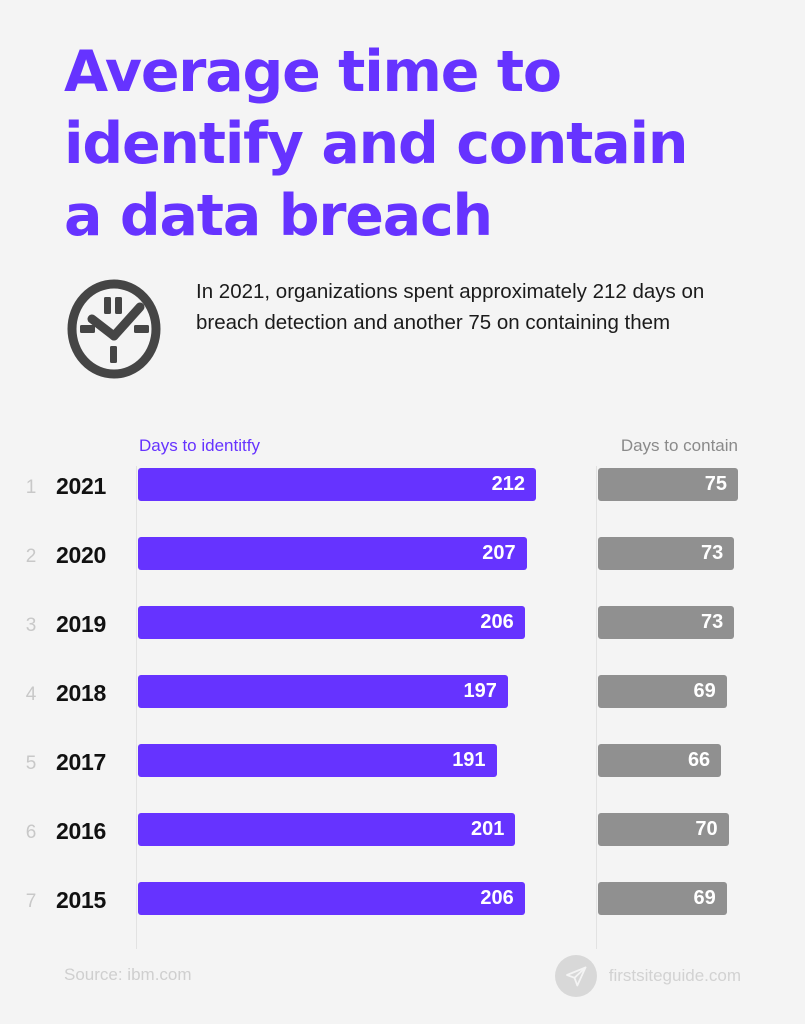  I want to click on brand-block: firstsiteguide.com, so click(647, 976).